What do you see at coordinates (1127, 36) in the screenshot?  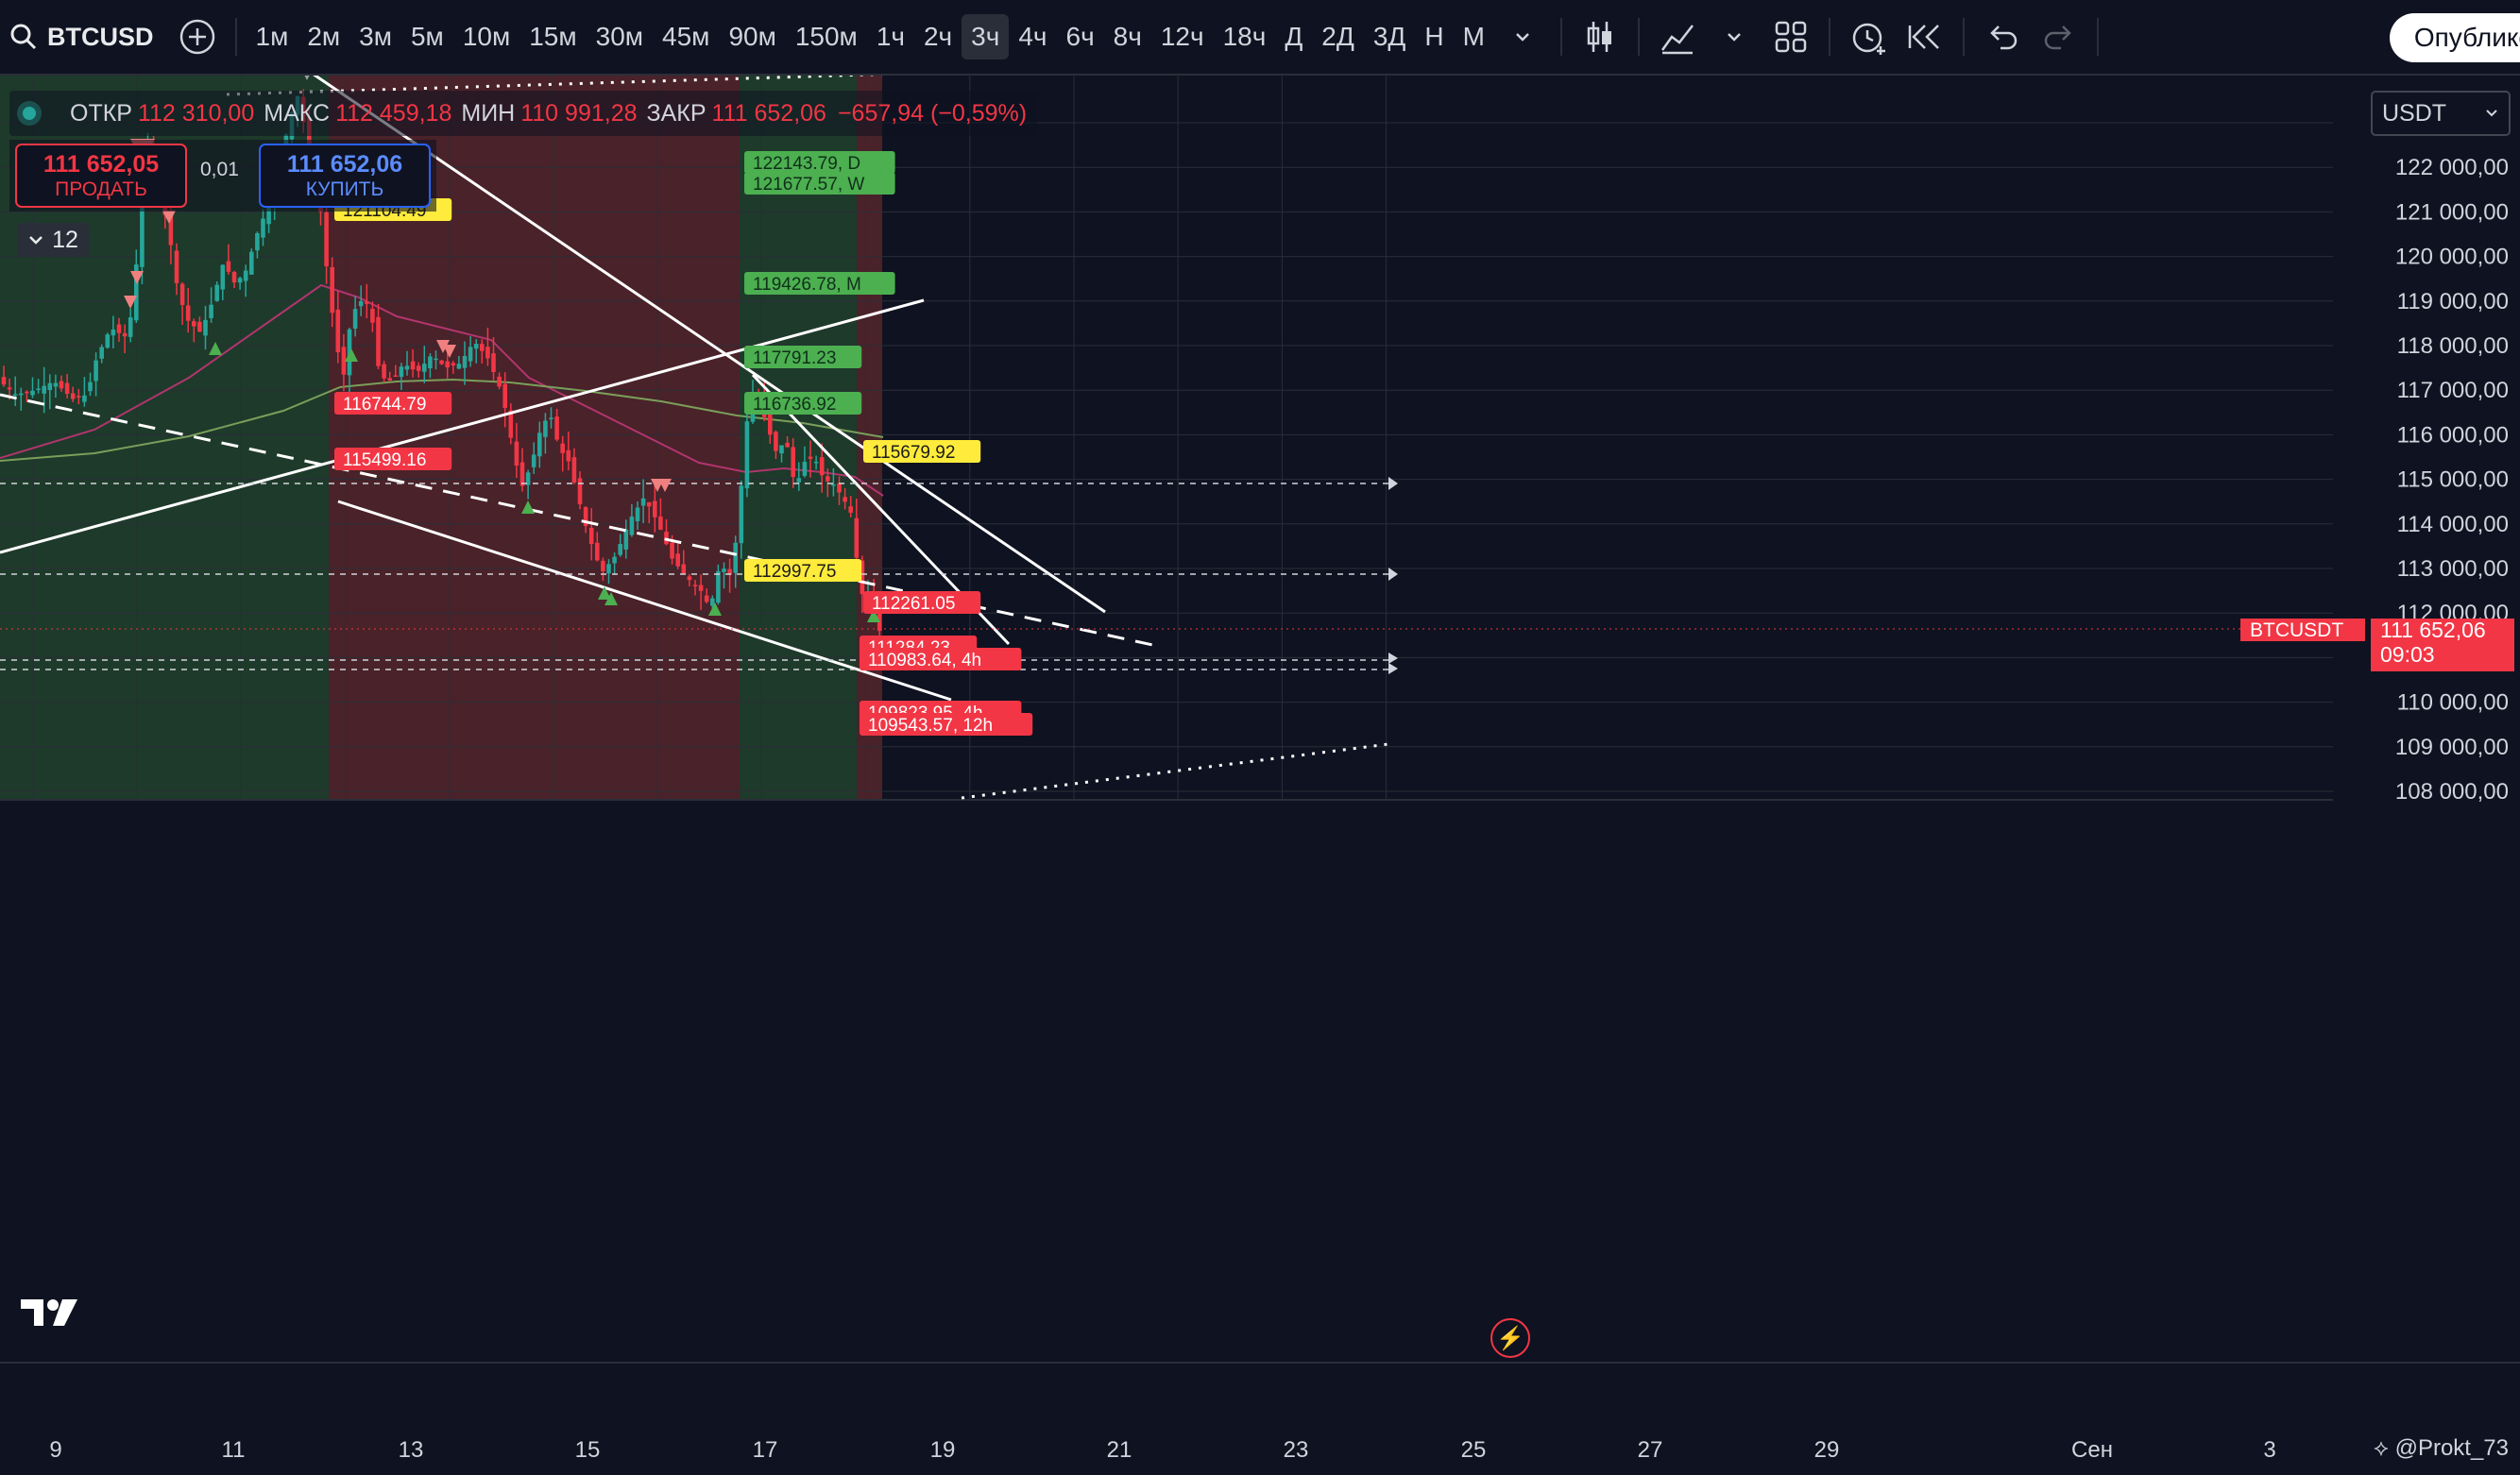 I see `interval-15: 8ч` at bounding box center [1127, 36].